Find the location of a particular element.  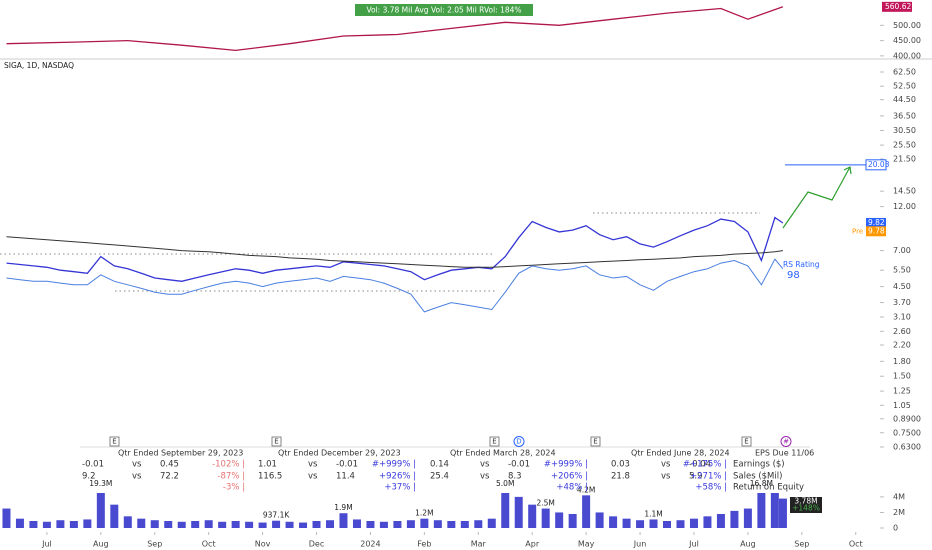

y-tick-label: 21.50 is located at coordinates (904, 159).